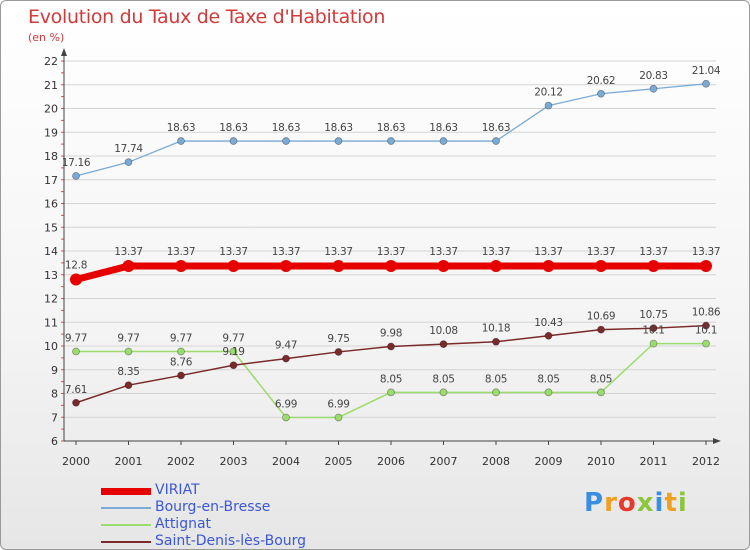 The width and height of the screenshot is (750, 550). I want to click on y-tick-label: 8, so click(54, 394).